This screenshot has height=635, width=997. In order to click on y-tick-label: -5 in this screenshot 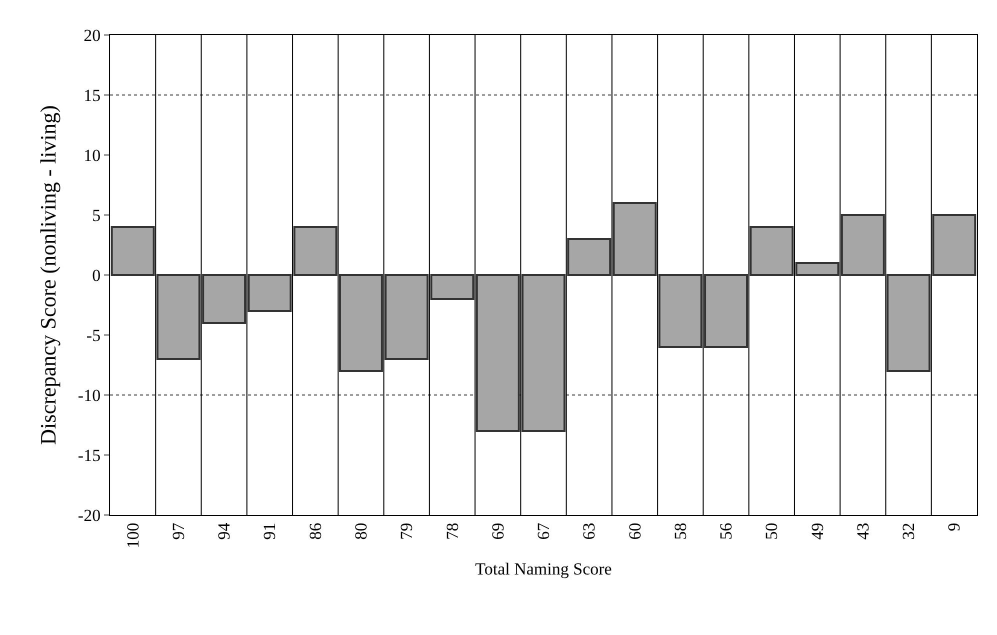, I will do `click(93, 335)`.